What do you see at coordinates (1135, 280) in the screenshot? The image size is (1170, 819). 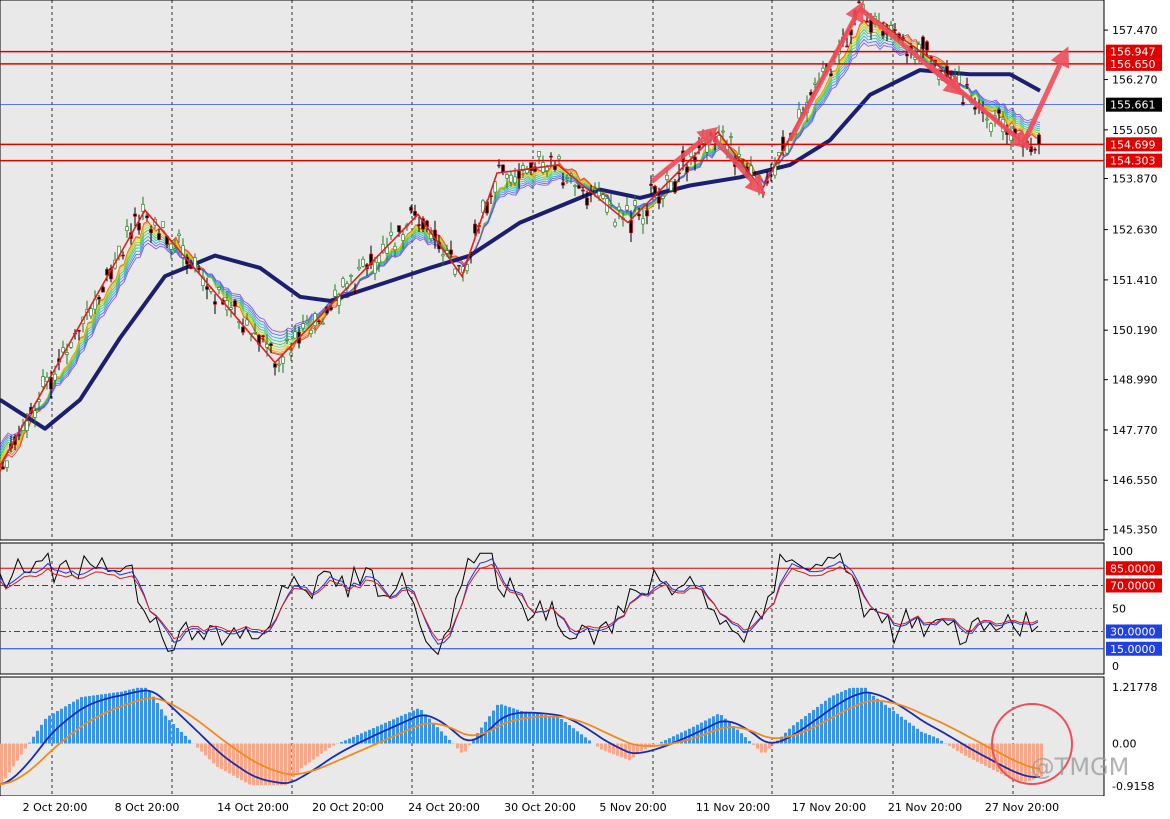 I see `y-tick-label: 151.410` at bounding box center [1135, 280].